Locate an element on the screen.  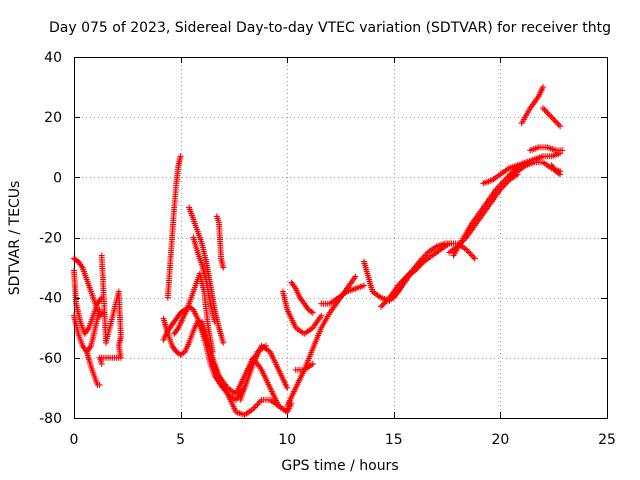
y-tick-label: 20 is located at coordinates (53, 118).